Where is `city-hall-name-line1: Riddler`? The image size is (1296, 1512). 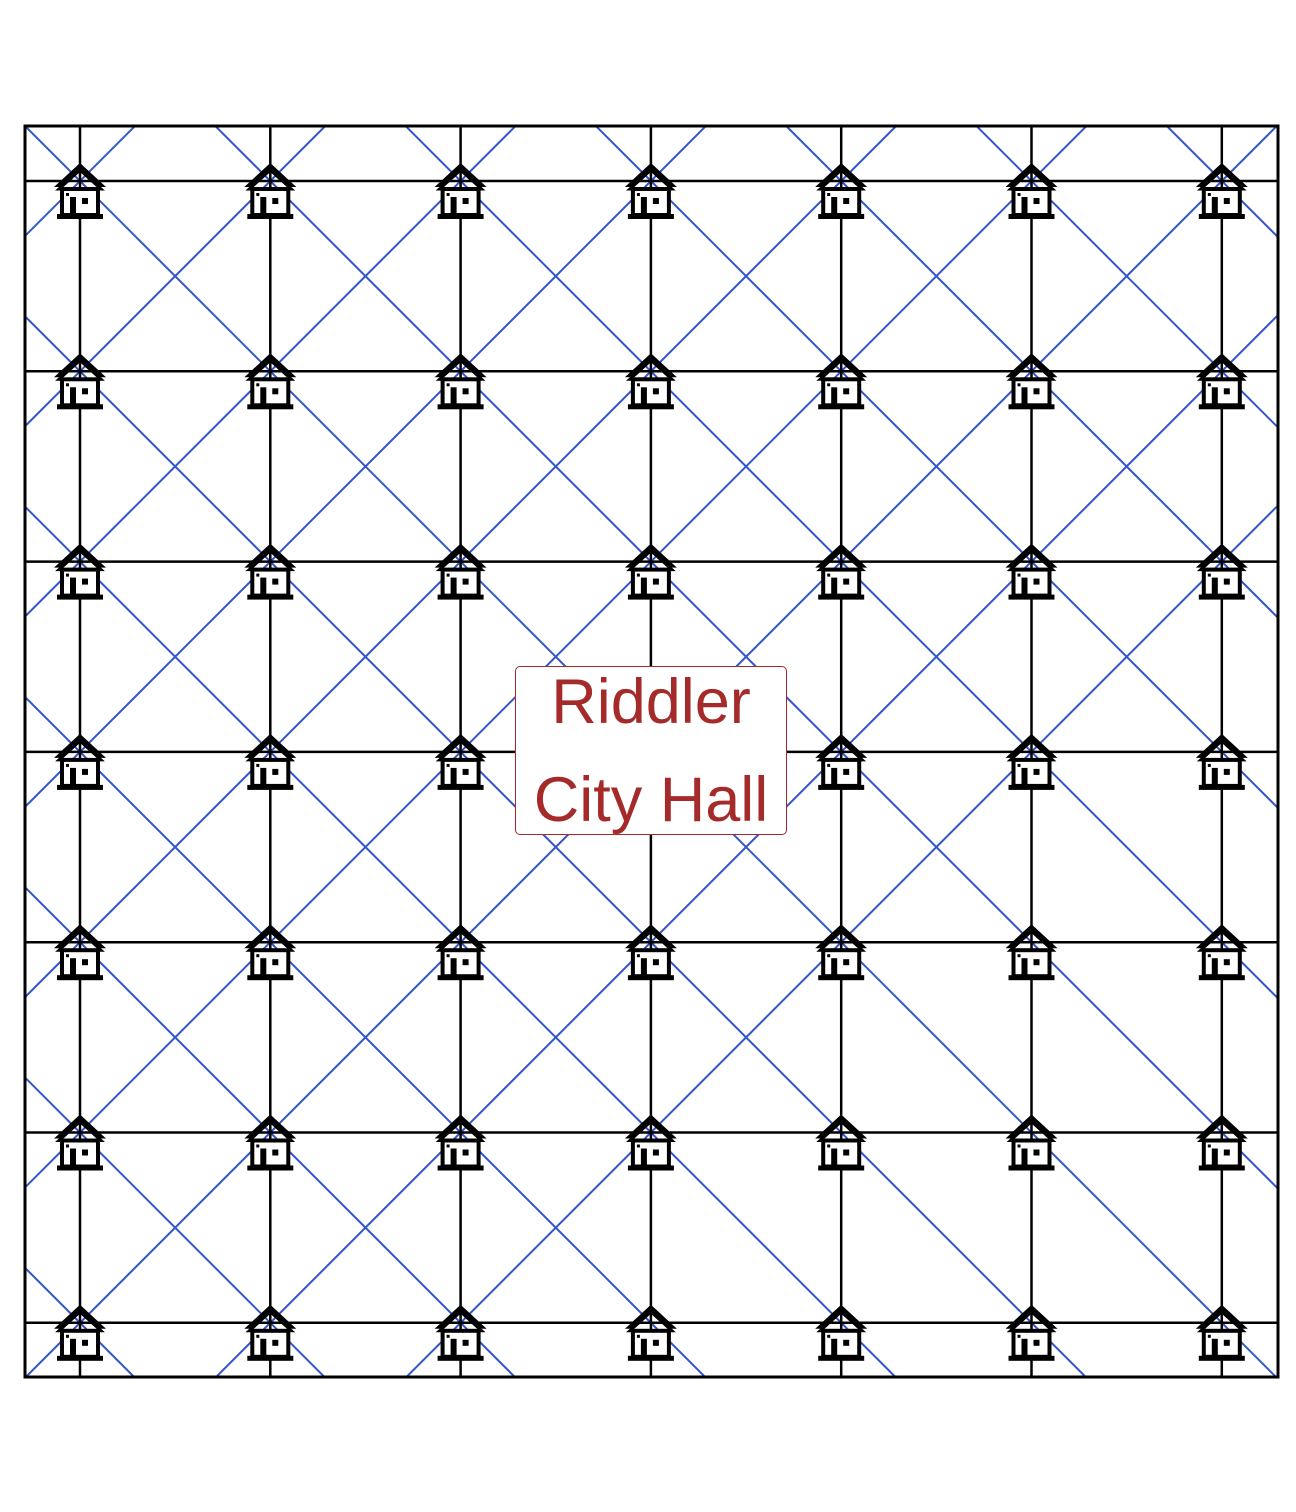 city-hall-name-line1: Riddler is located at coordinates (651, 701).